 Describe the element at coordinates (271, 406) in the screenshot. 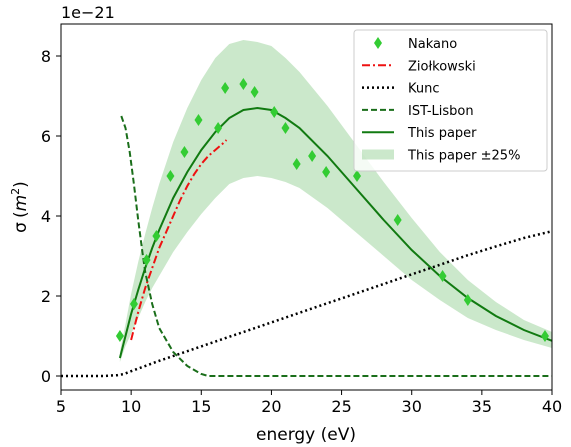

I see `x-tick-label: 20` at that location.